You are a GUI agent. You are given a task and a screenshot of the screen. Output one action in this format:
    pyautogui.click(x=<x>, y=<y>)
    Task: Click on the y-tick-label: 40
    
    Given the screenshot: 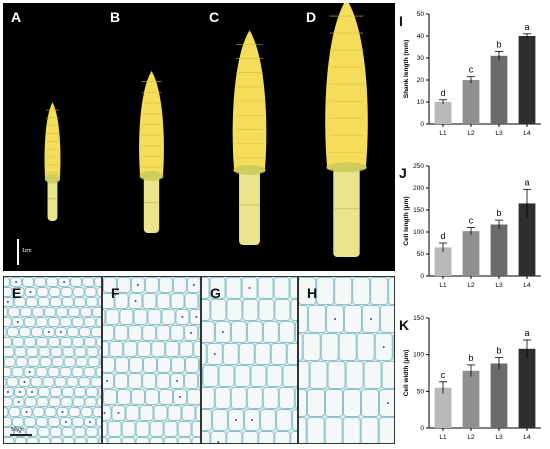 What is the action you would take?
    pyautogui.click(x=421, y=36)
    